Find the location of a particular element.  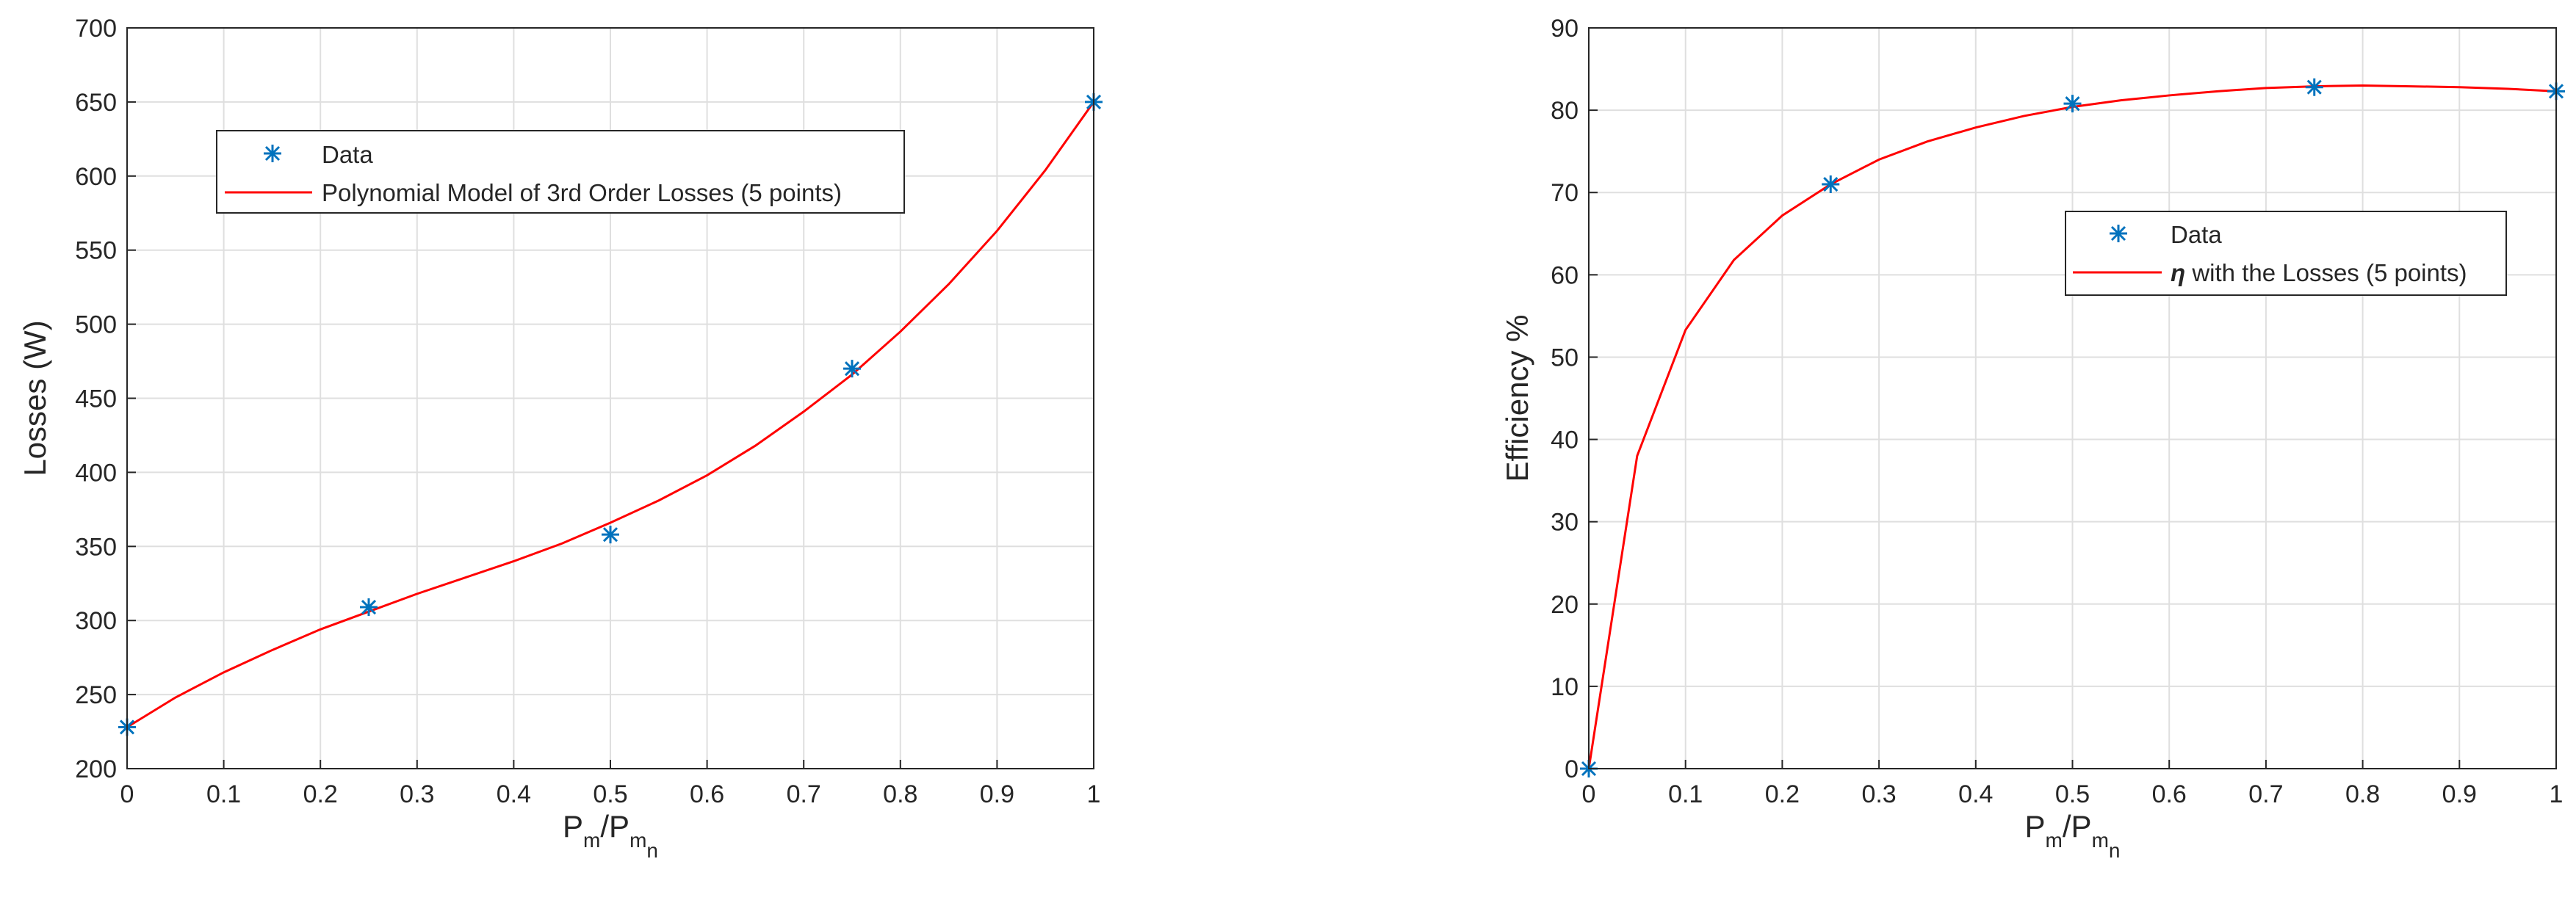

y-tick-label: 10 is located at coordinates (1565, 687).